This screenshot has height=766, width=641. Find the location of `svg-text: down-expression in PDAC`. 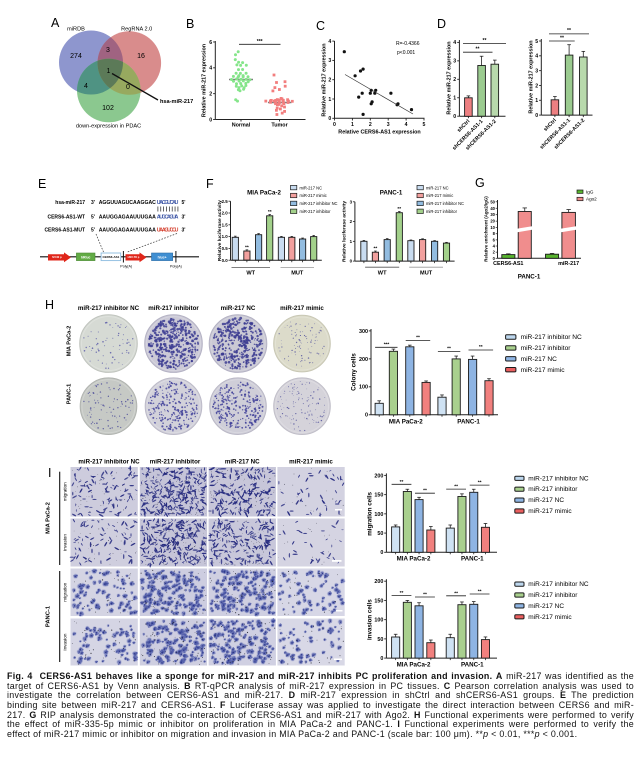

svg-text: down-expression in PDAC is located at coordinates (108, 127).